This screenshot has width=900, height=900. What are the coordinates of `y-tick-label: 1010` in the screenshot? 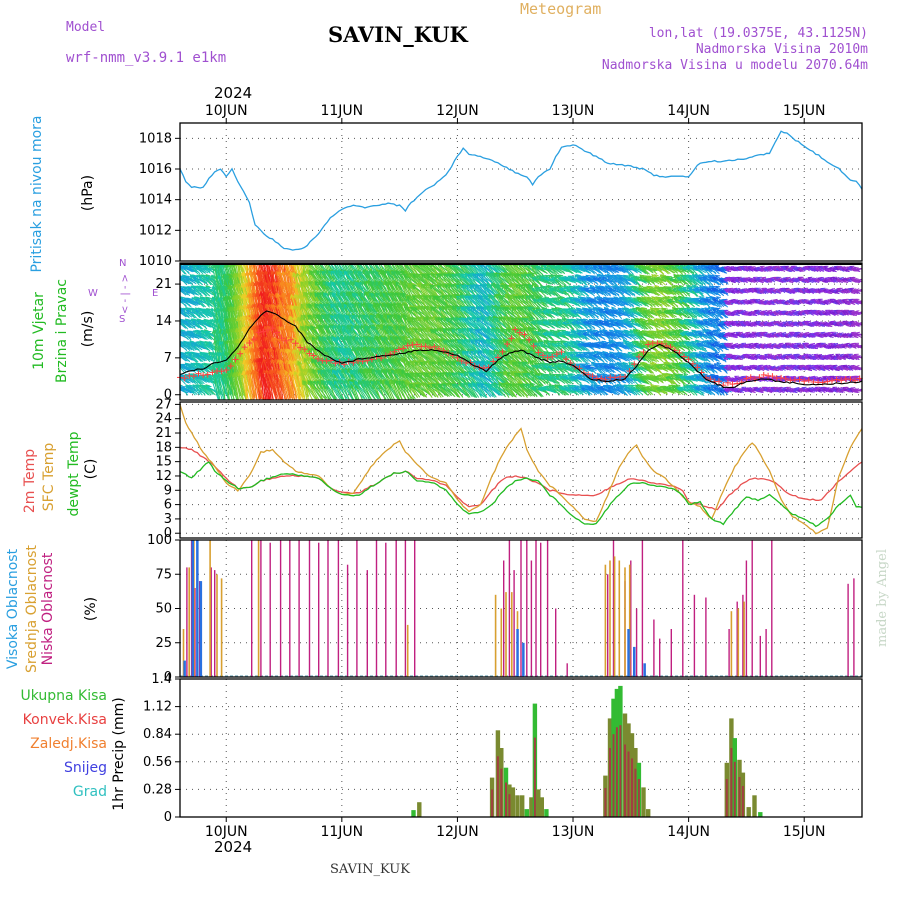 It's located at (155, 261).